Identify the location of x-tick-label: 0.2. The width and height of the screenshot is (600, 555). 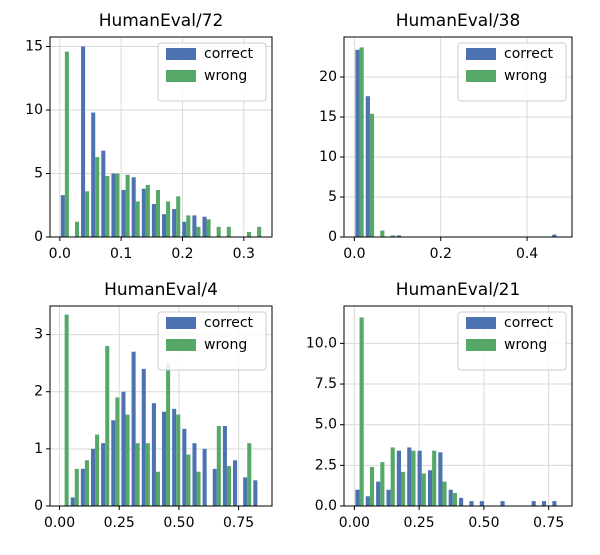
(182, 254).